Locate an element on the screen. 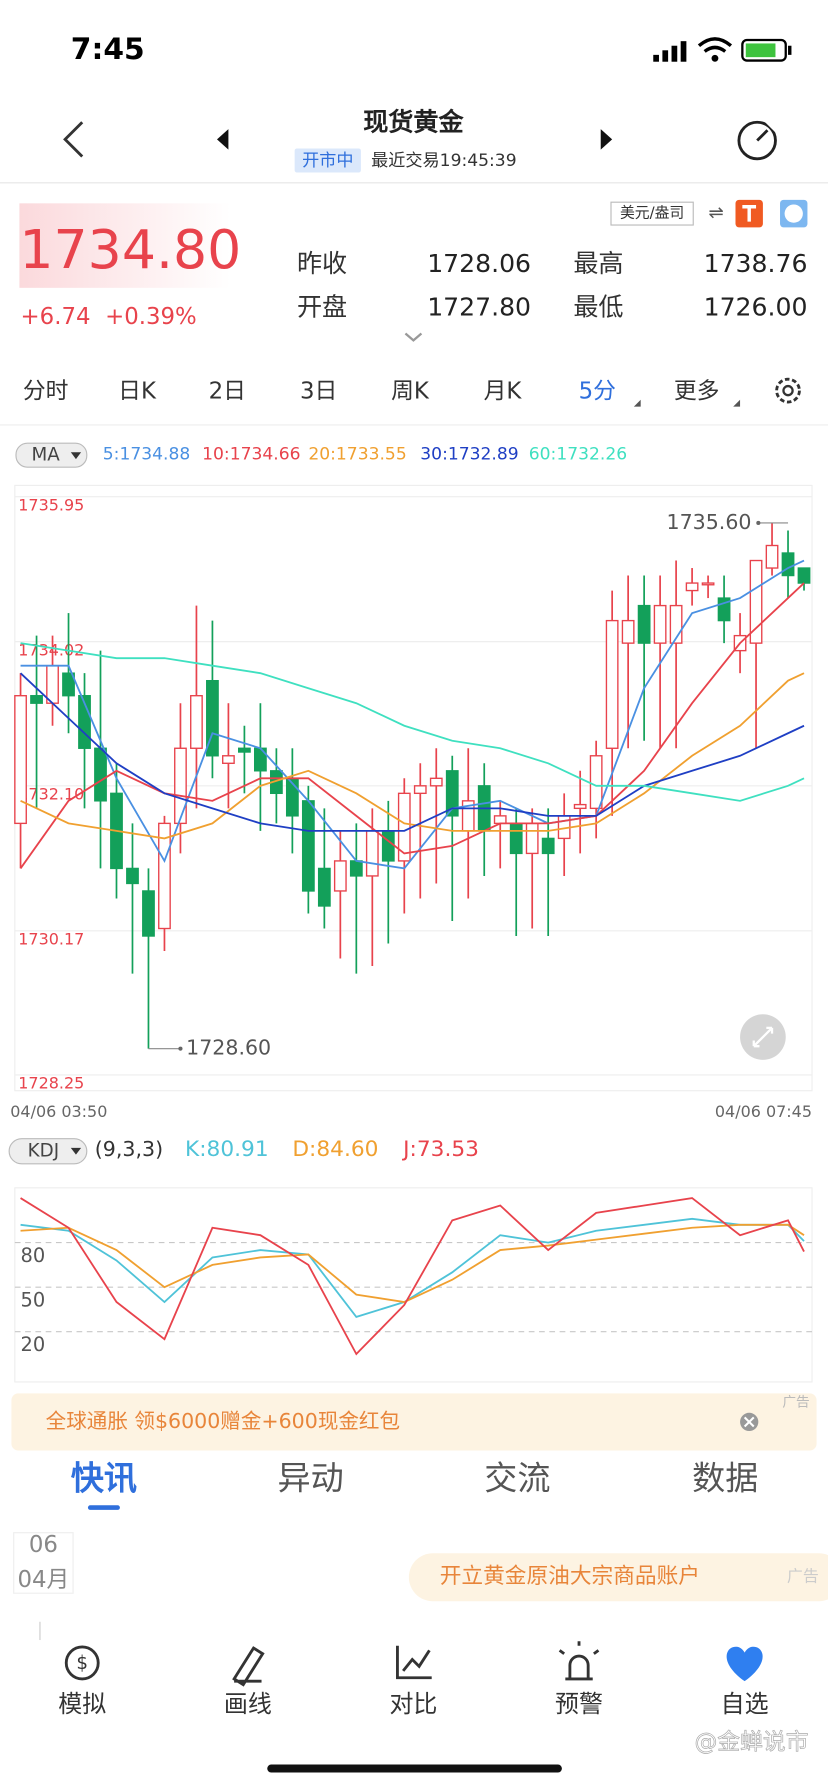 The image size is (828, 1792). ad-tag: 广告 is located at coordinates (795, 1403).